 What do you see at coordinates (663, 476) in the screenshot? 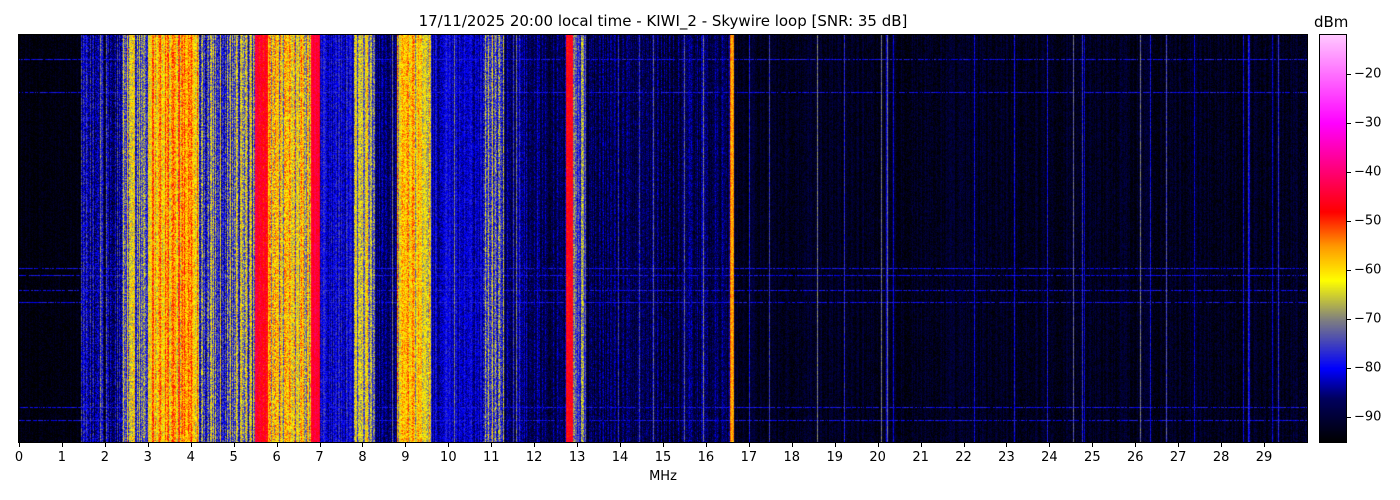
I see `x-axis-label: MHz` at bounding box center [663, 476].